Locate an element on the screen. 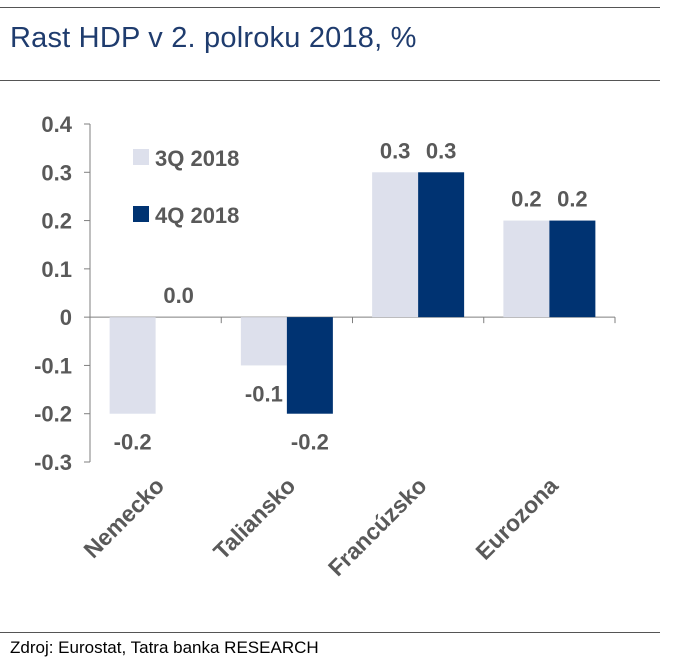 This screenshot has width=676, height=668. y-tick-label: 0.4 is located at coordinates (56, 124).